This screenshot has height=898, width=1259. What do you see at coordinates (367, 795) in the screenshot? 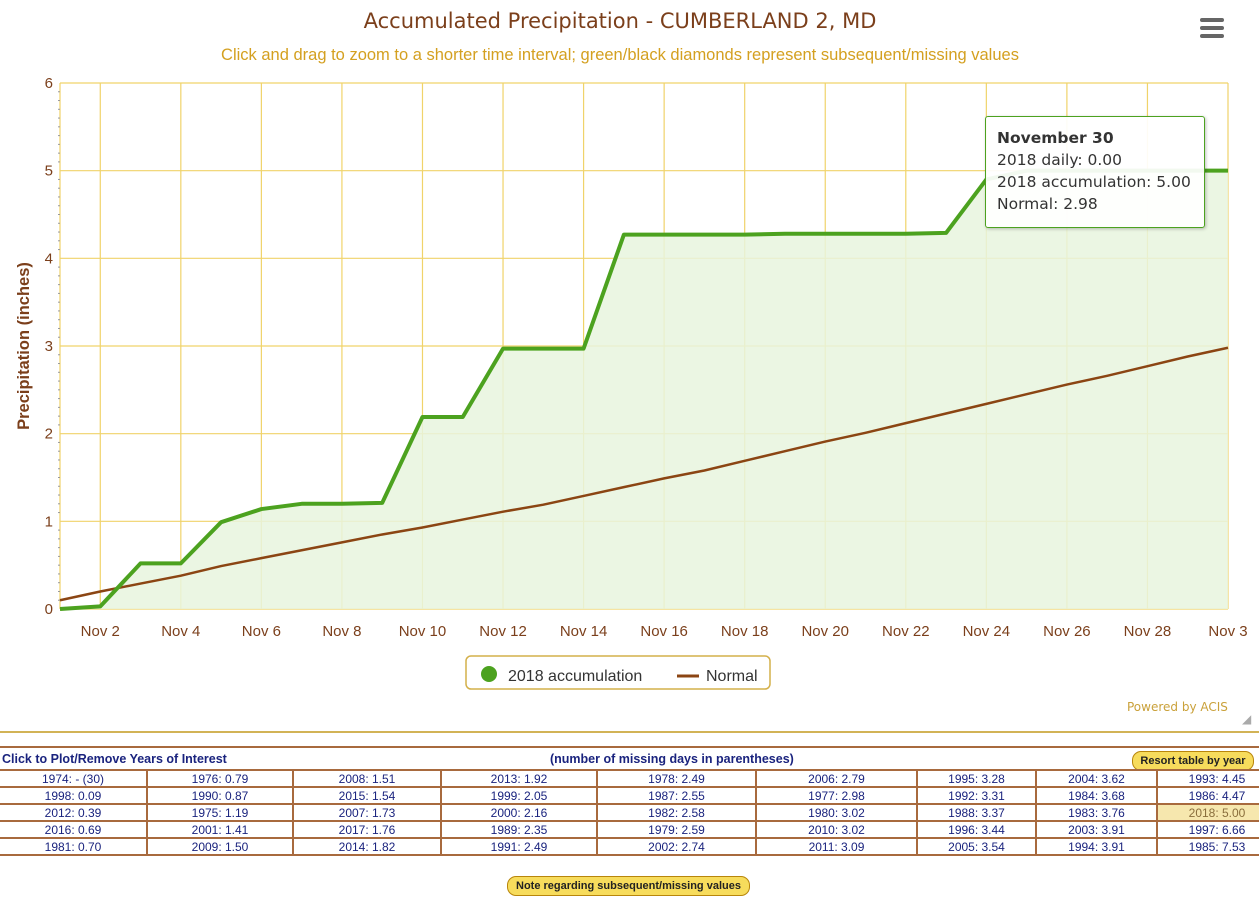
I see `year-cell: 2015: 1.54` at bounding box center [367, 795].